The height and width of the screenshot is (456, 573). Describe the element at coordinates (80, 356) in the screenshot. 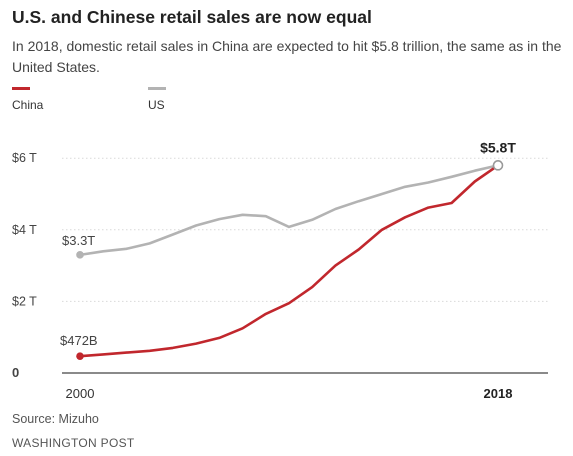

I see `start-marker-china` at that location.